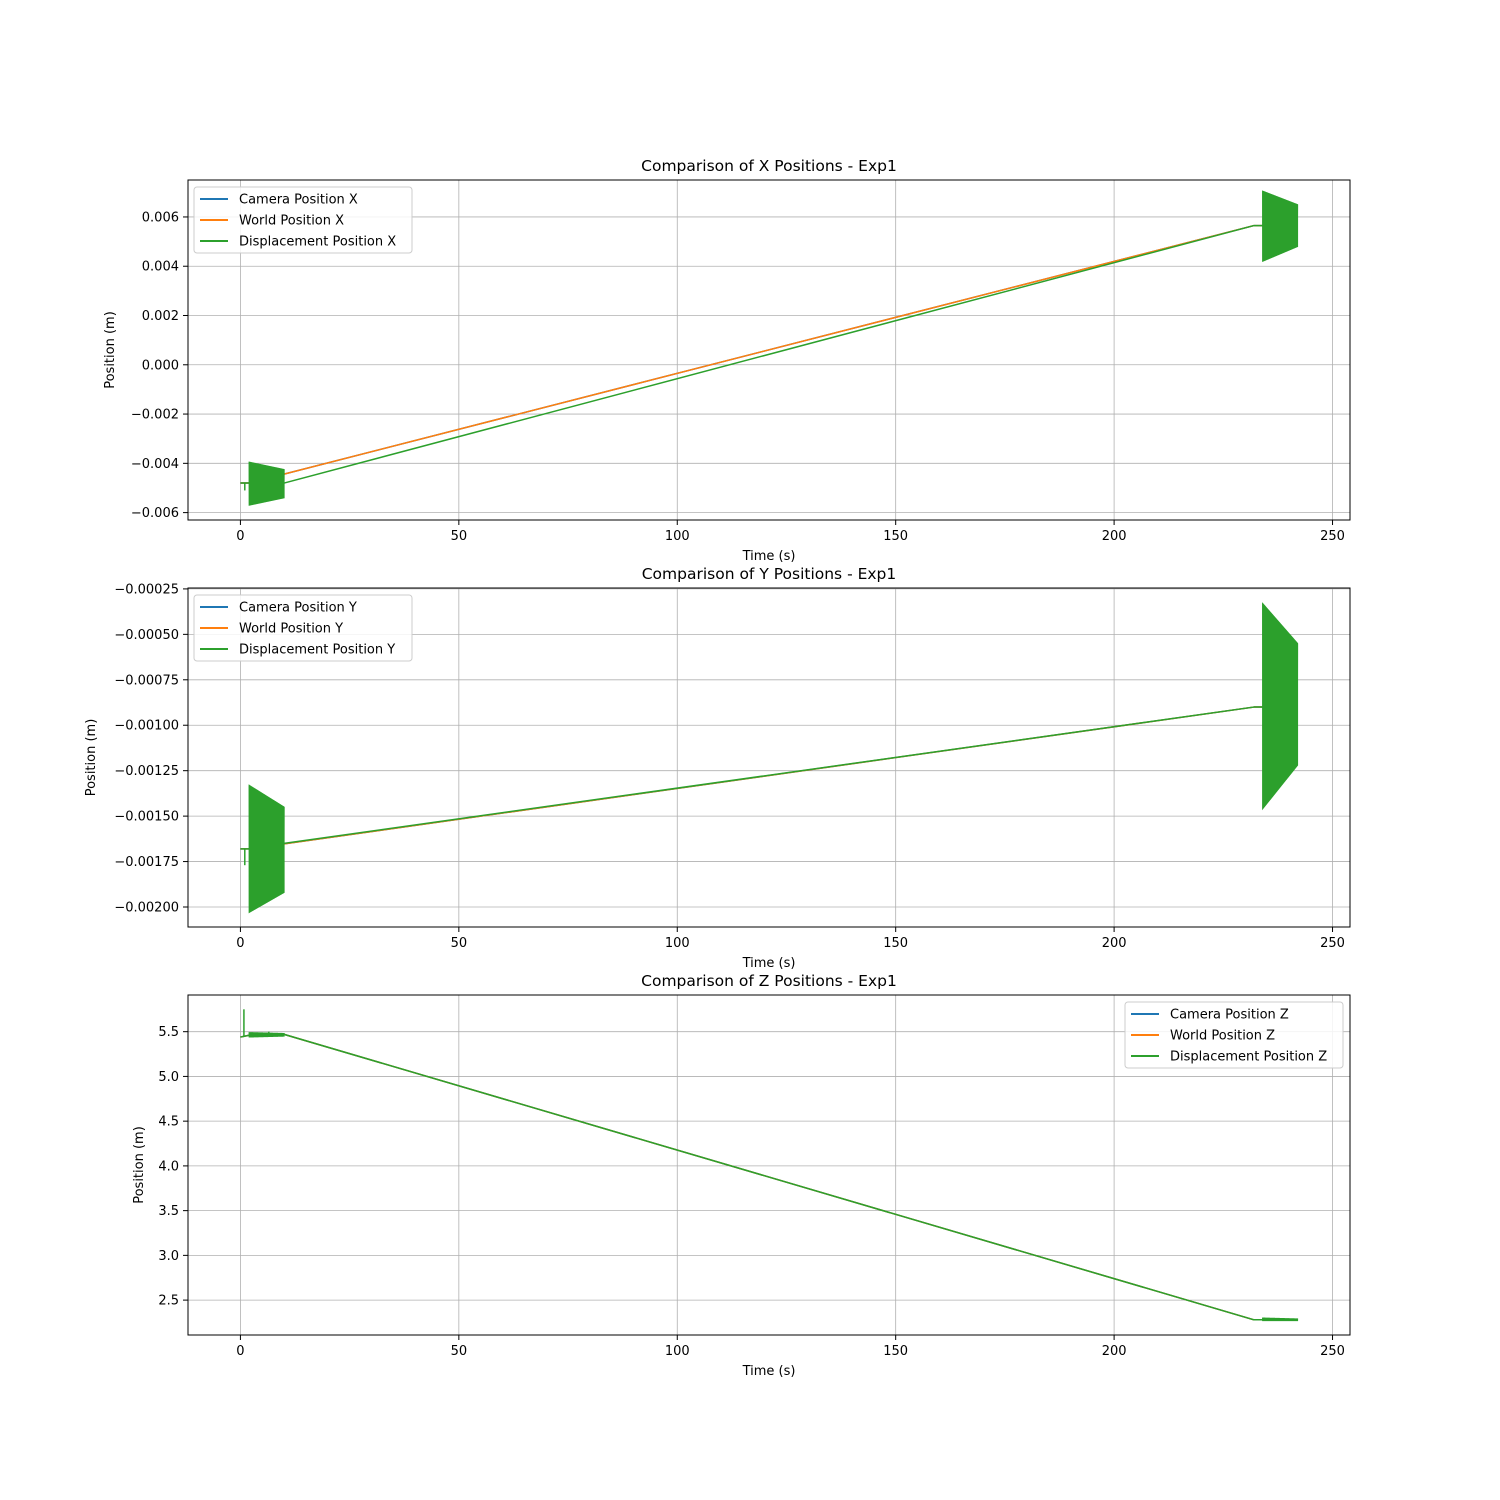 Image resolution: width=1500 pixels, height=1500 pixels. Describe the element at coordinates (1229, 1015) in the screenshot. I see `legend-label: Camera Position Z` at that location.